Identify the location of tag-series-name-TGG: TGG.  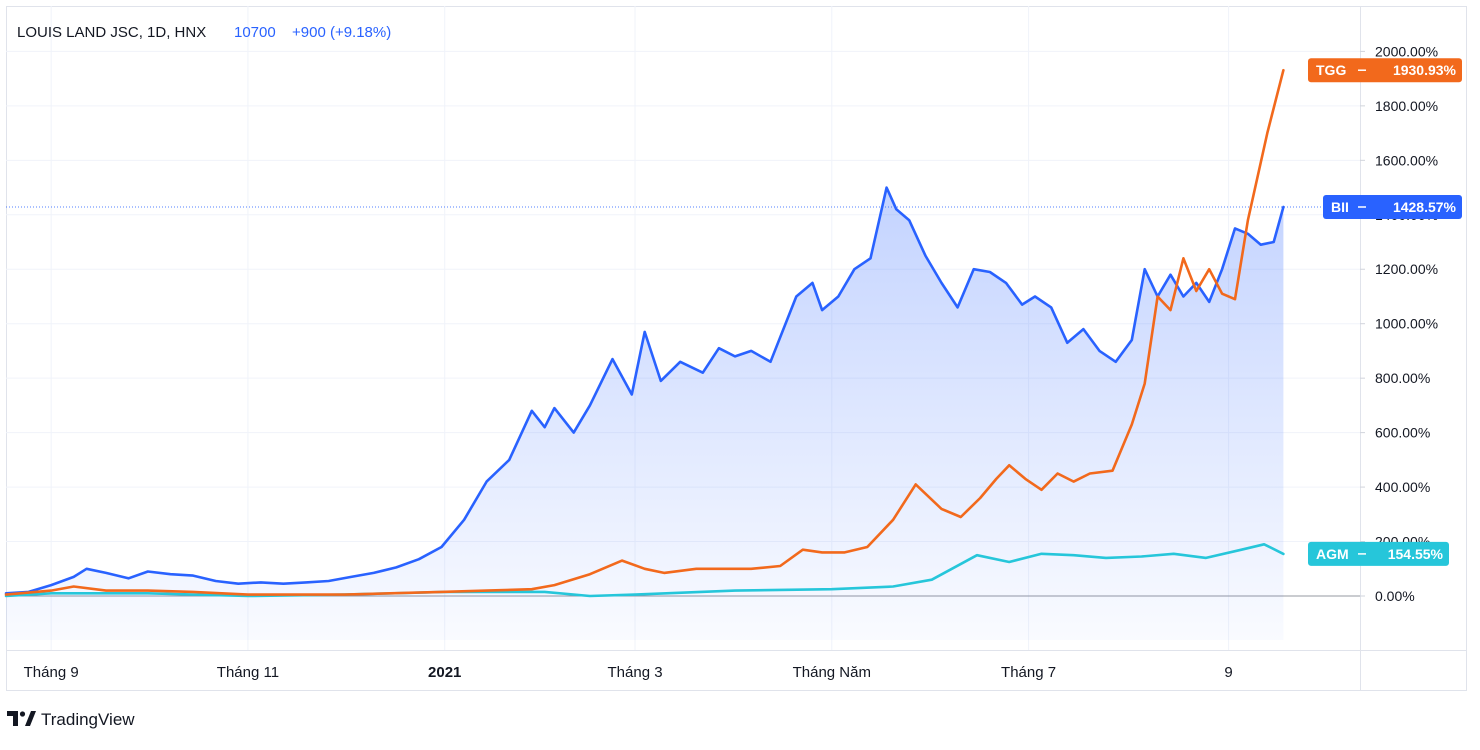
(1331, 70).